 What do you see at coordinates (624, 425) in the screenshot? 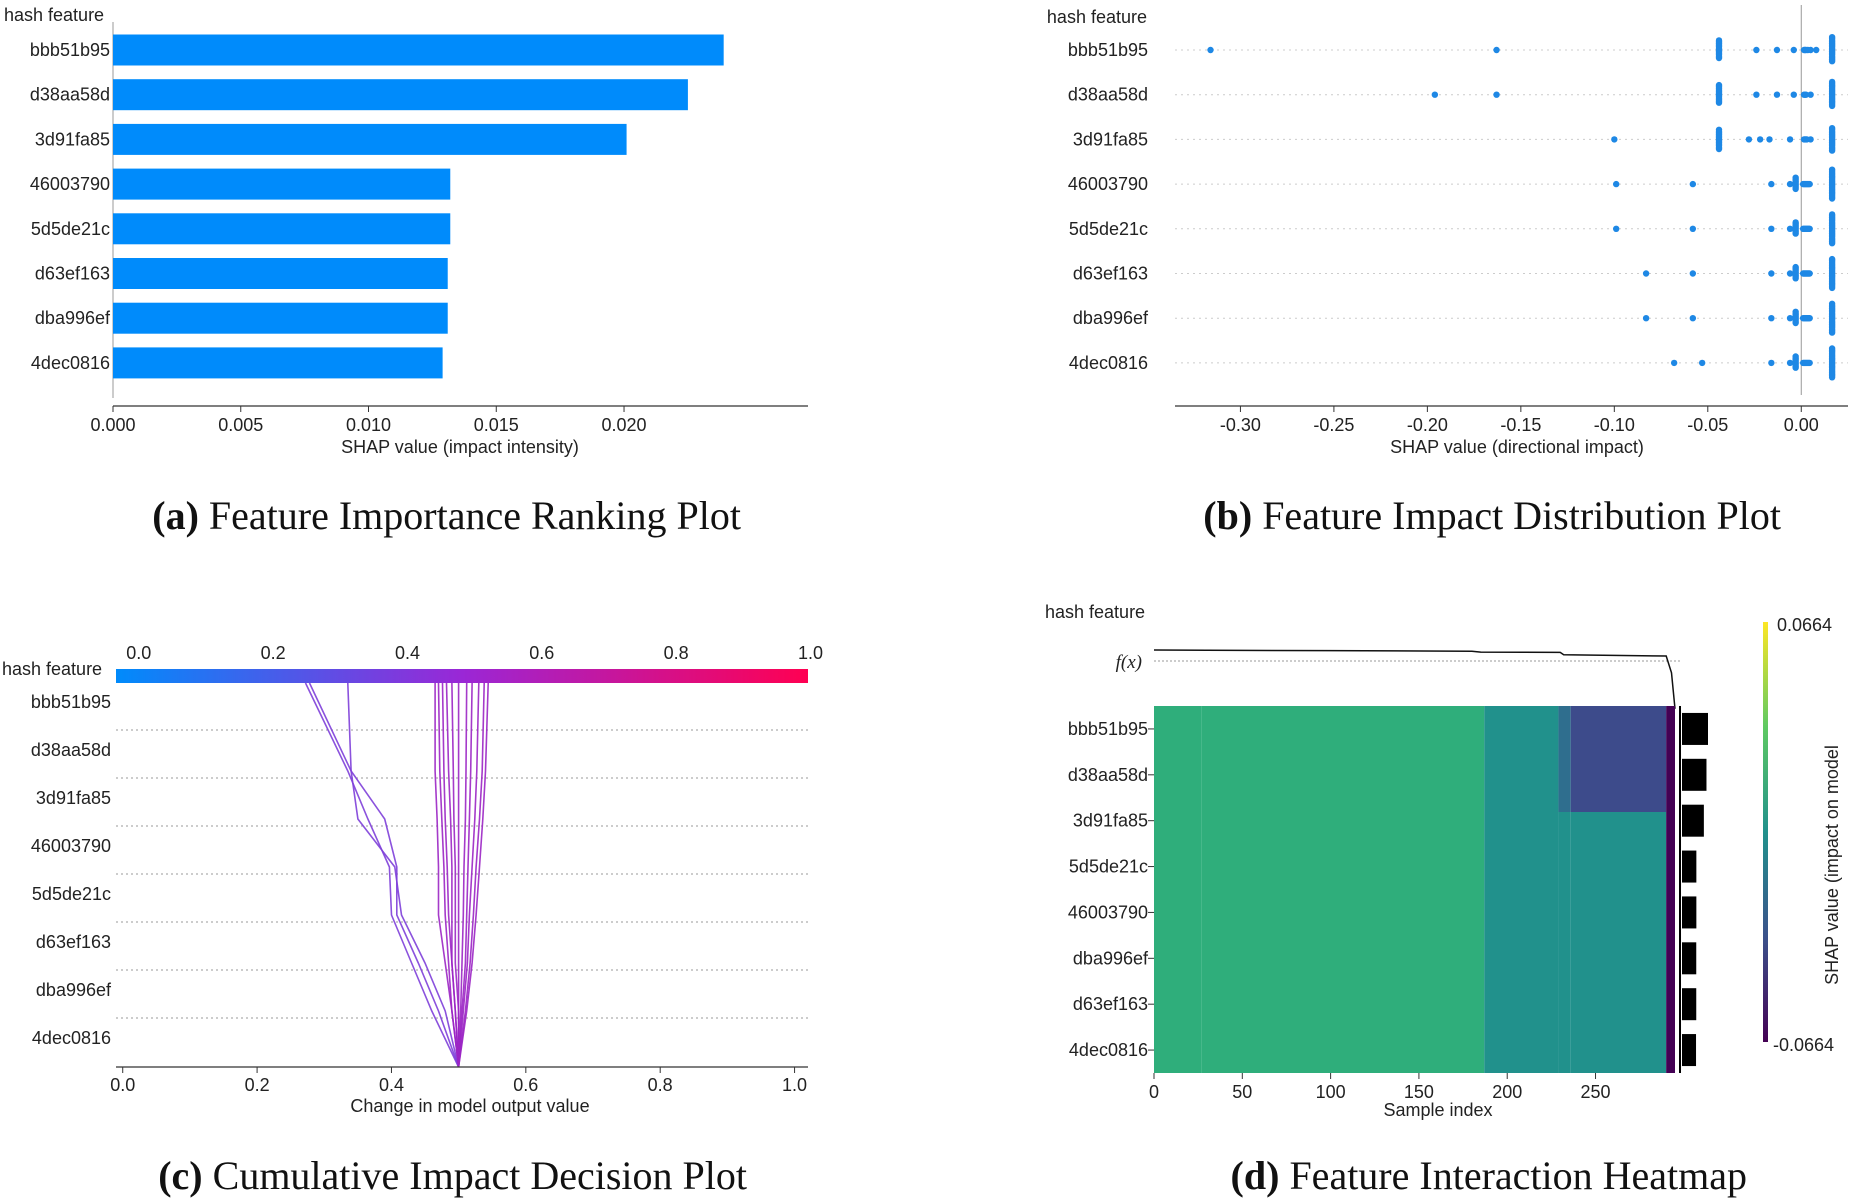
I see `x-tick-label-0.020: 0.020` at bounding box center [624, 425].